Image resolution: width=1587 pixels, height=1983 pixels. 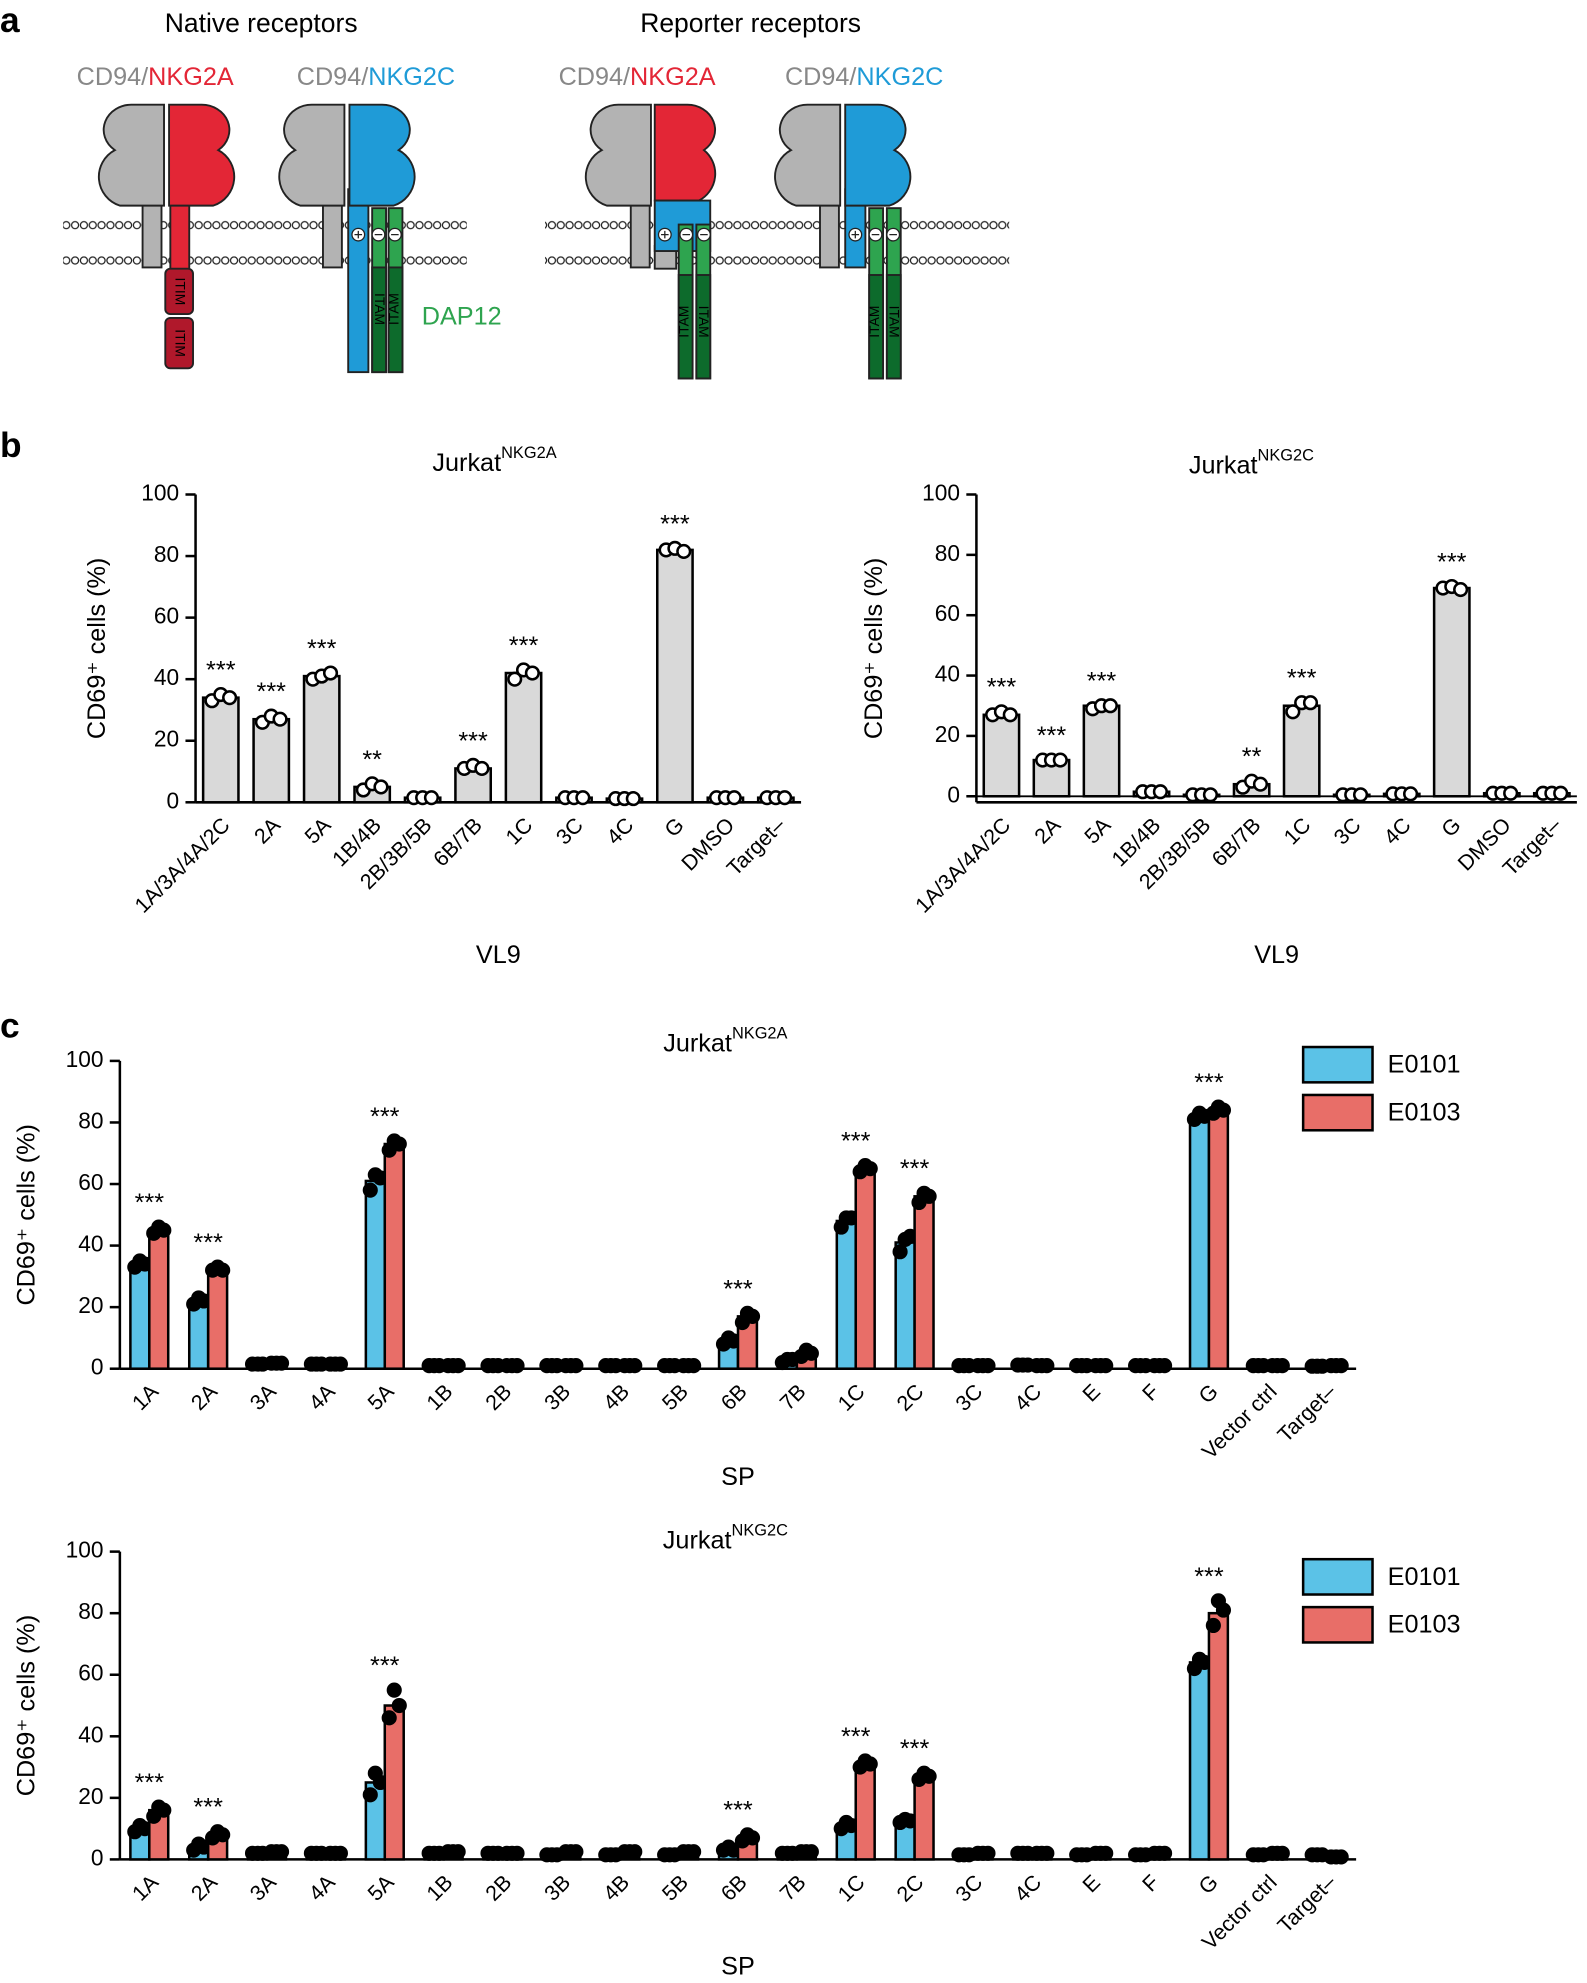 What do you see at coordinates (97, 1367) in the screenshot?
I see `y-tick-label: 0` at bounding box center [97, 1367].